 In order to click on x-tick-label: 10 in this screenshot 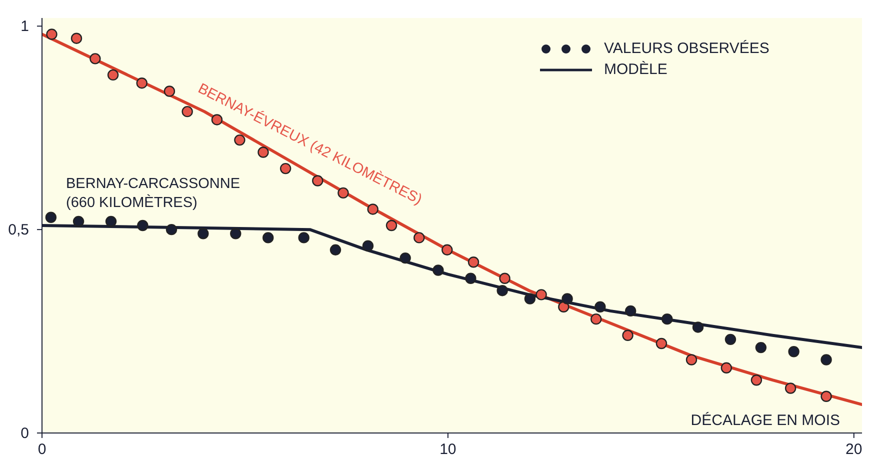, I will do `click(448, 449)`.